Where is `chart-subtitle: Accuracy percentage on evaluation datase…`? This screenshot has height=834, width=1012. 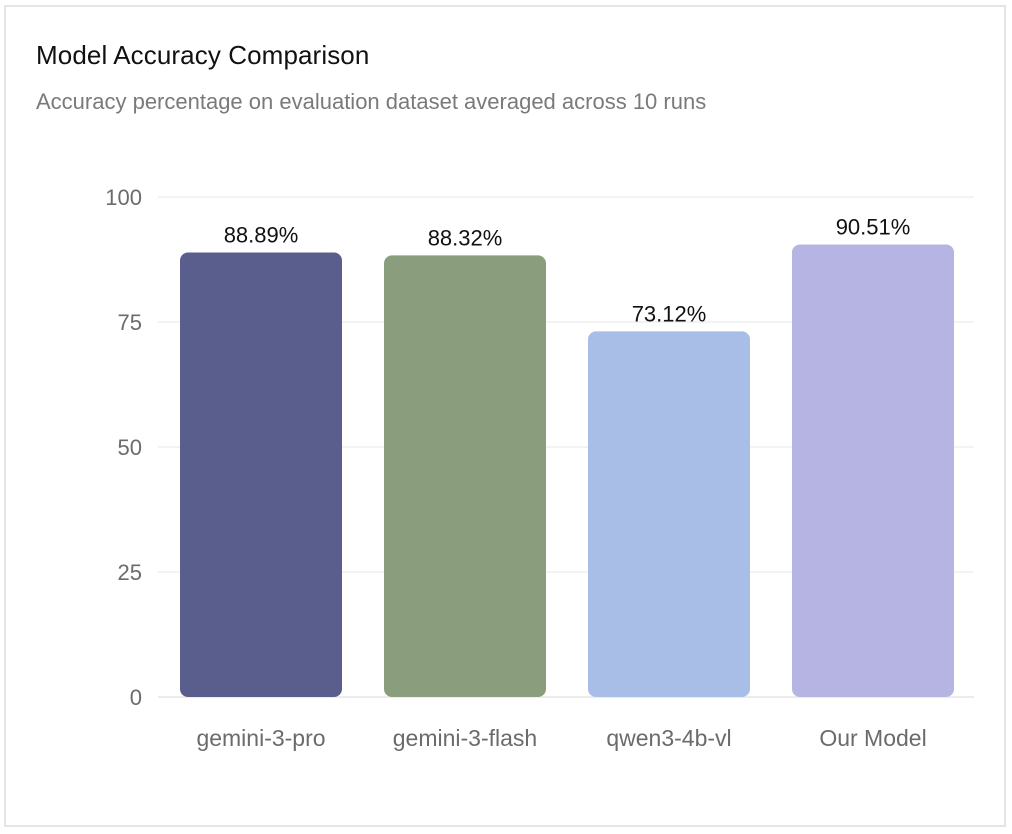
chart-subtitle: Accuracy percentage on evaluation datase… is located at coordinates (371, 101).